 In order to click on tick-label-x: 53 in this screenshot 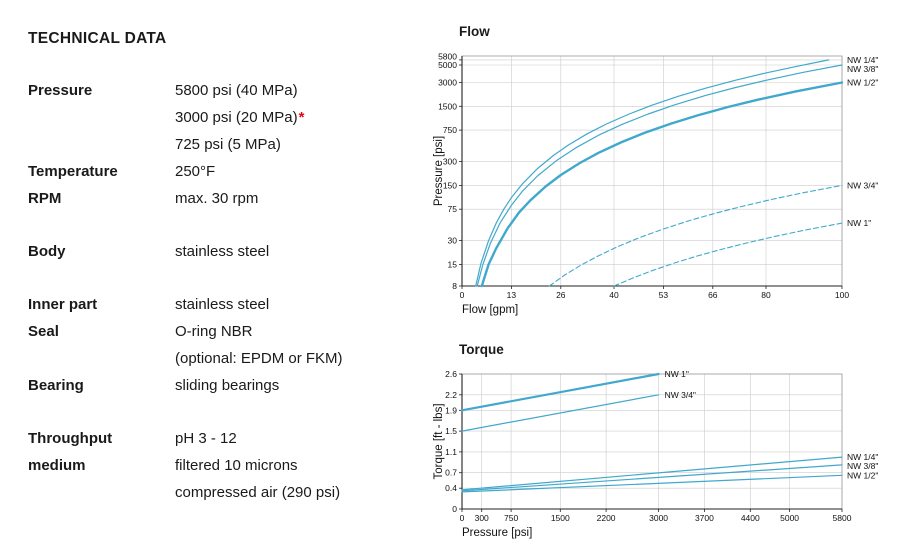, I will do `click(664, 295)`.